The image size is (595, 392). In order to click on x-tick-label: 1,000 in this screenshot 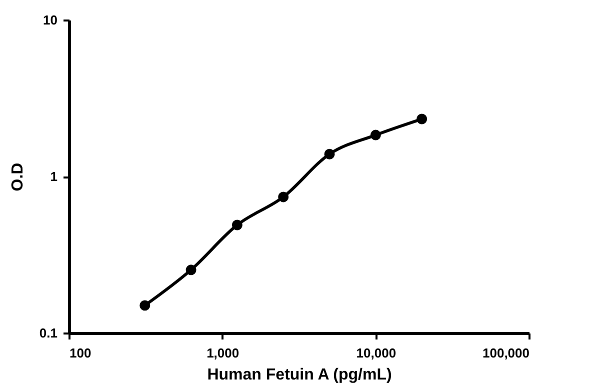, I will do `click(223, 353)`.